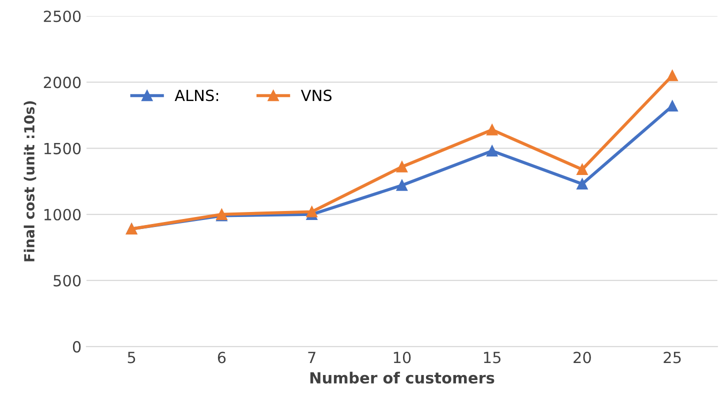 This screenshot has height=403, width=721. I want to click on y-tick-label: 2000, so click(62, 82).